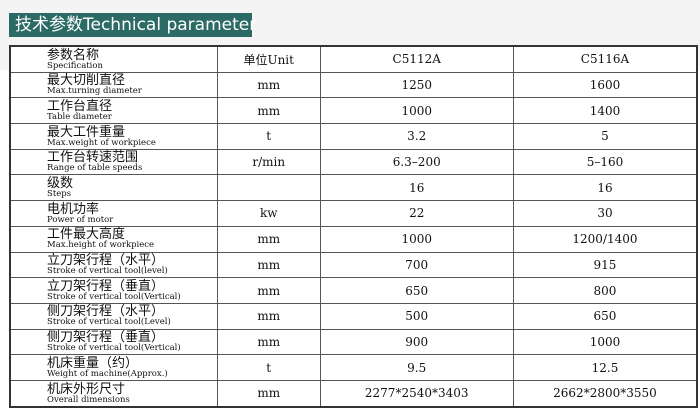 The height and width of the screenshot is (414, 700). What do you see at coordinates (416, 136) in the screenshot?
I see `model1-value: 3.2` at bounding box center [416, 136].